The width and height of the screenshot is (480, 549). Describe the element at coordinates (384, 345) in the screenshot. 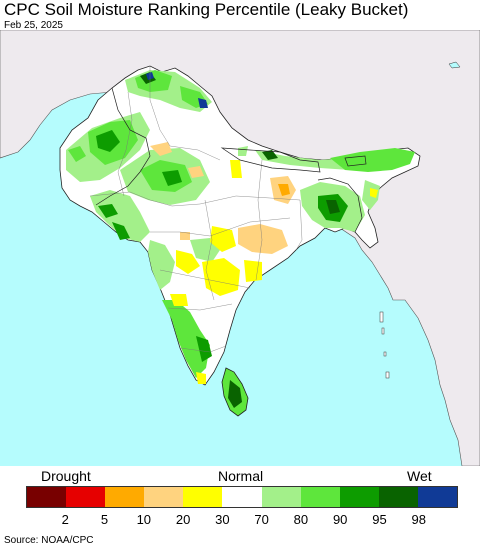

I see `andaman-islands` at that location.